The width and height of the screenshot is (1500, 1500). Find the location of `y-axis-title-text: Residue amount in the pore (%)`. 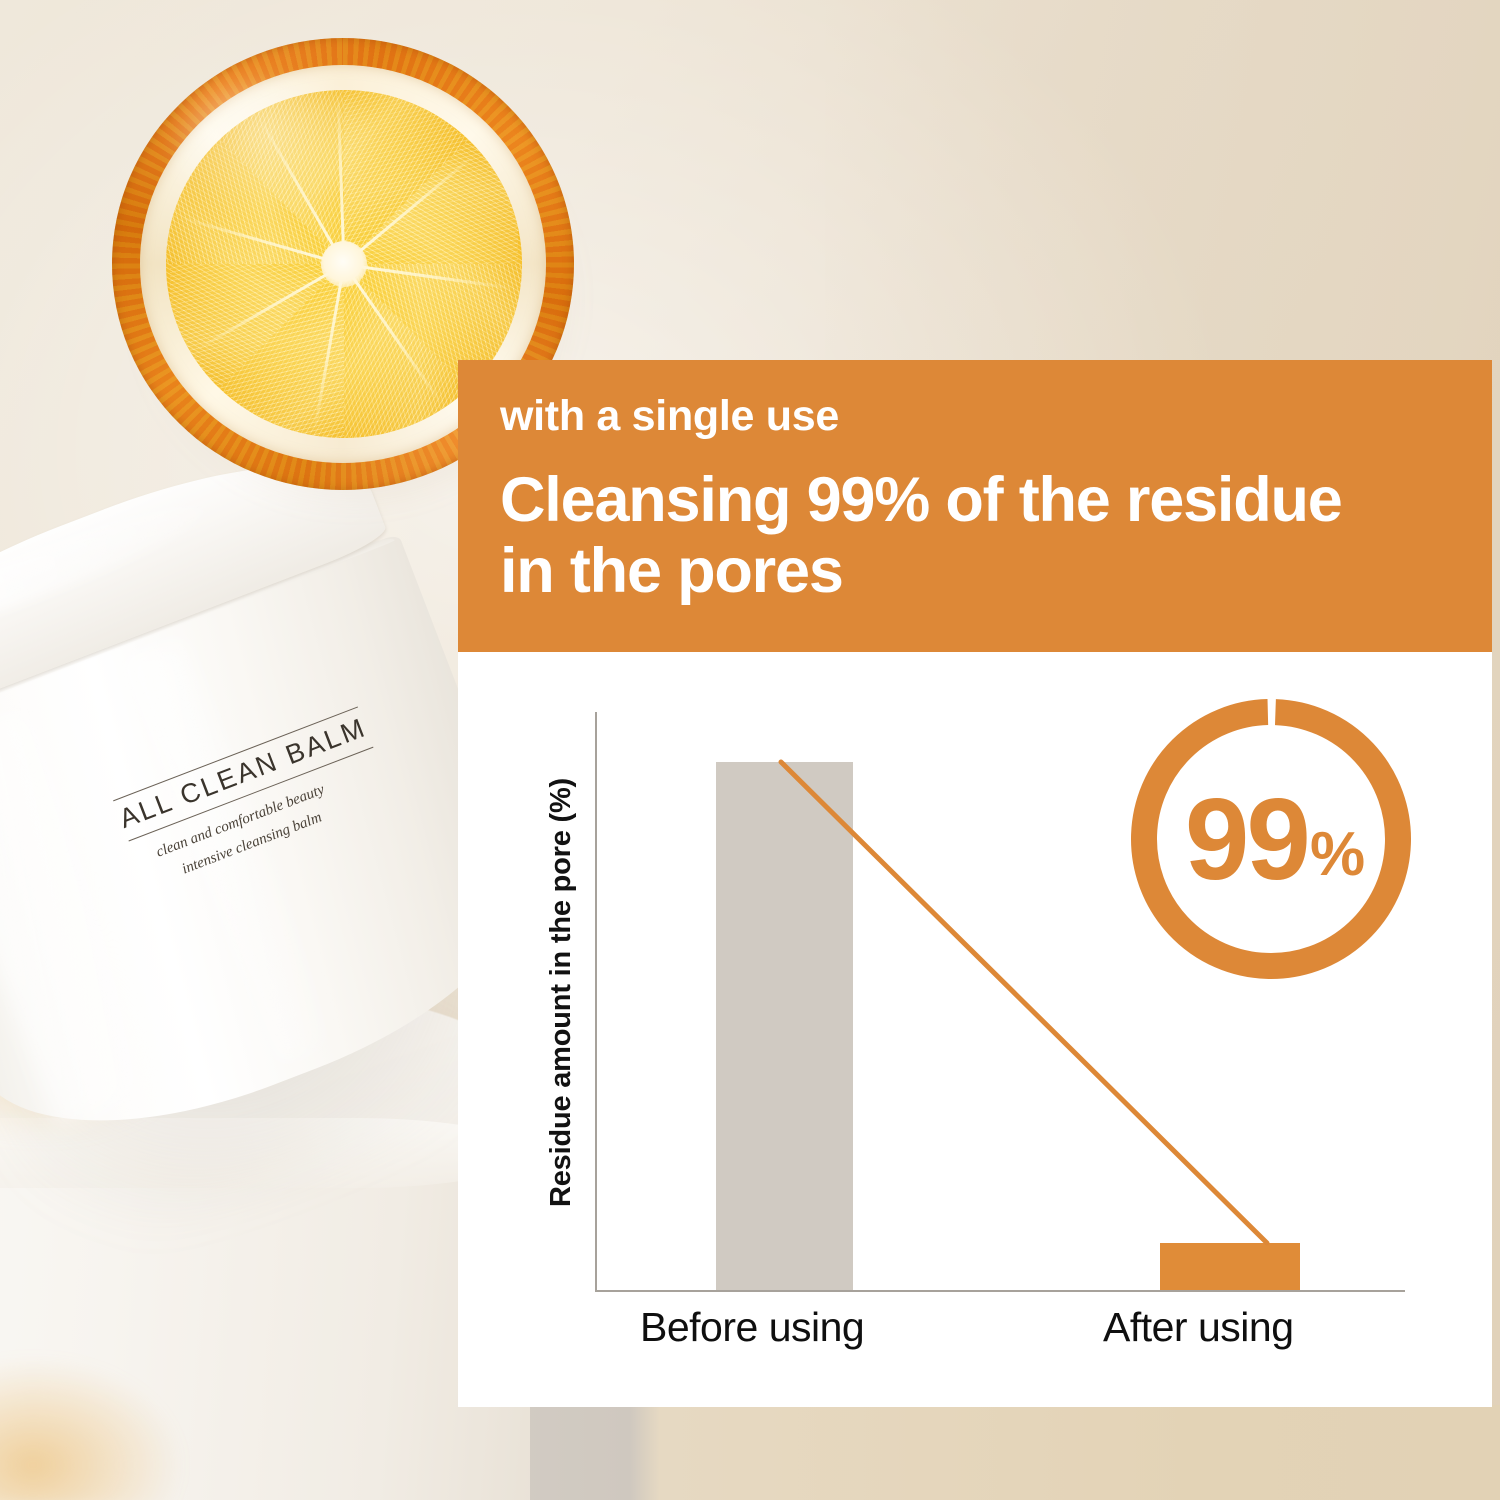

y-axis-title-text: Residue amount in the pore (%) is located at coordinates (561, 992).